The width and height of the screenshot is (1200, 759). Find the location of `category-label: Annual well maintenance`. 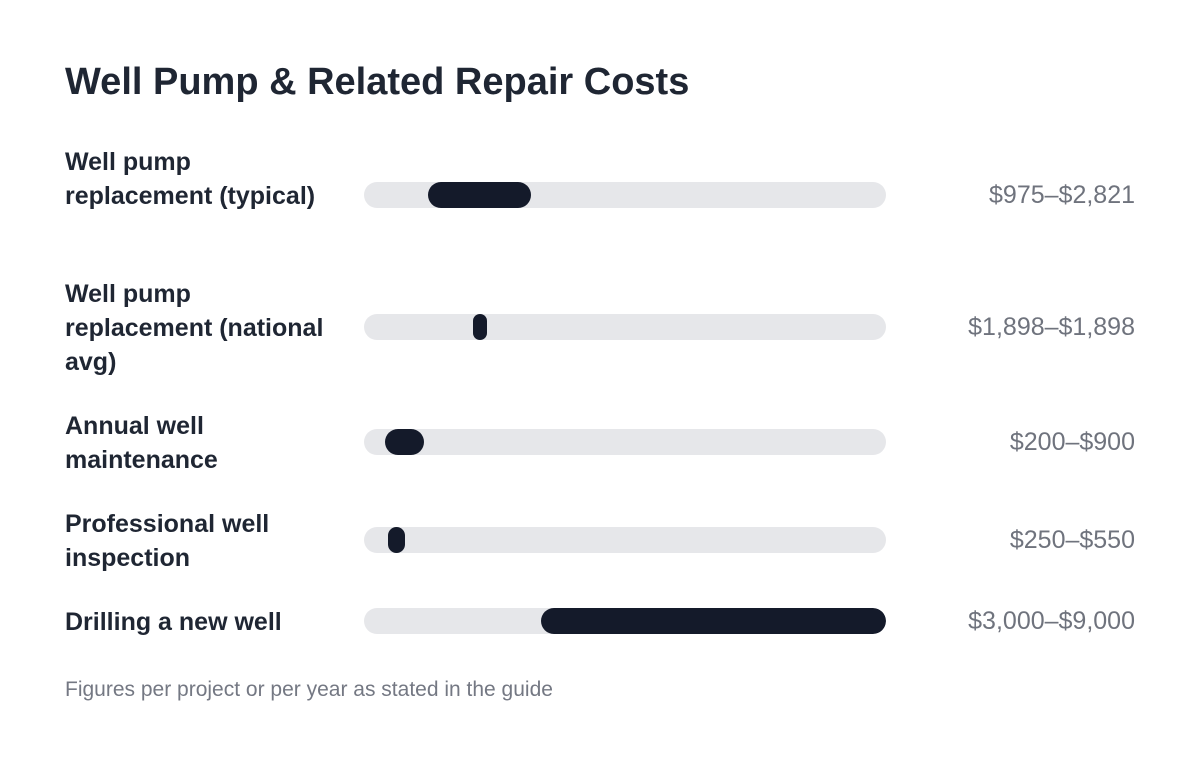

category-label: Annual well maintenance is located at coordinates (141, 443).